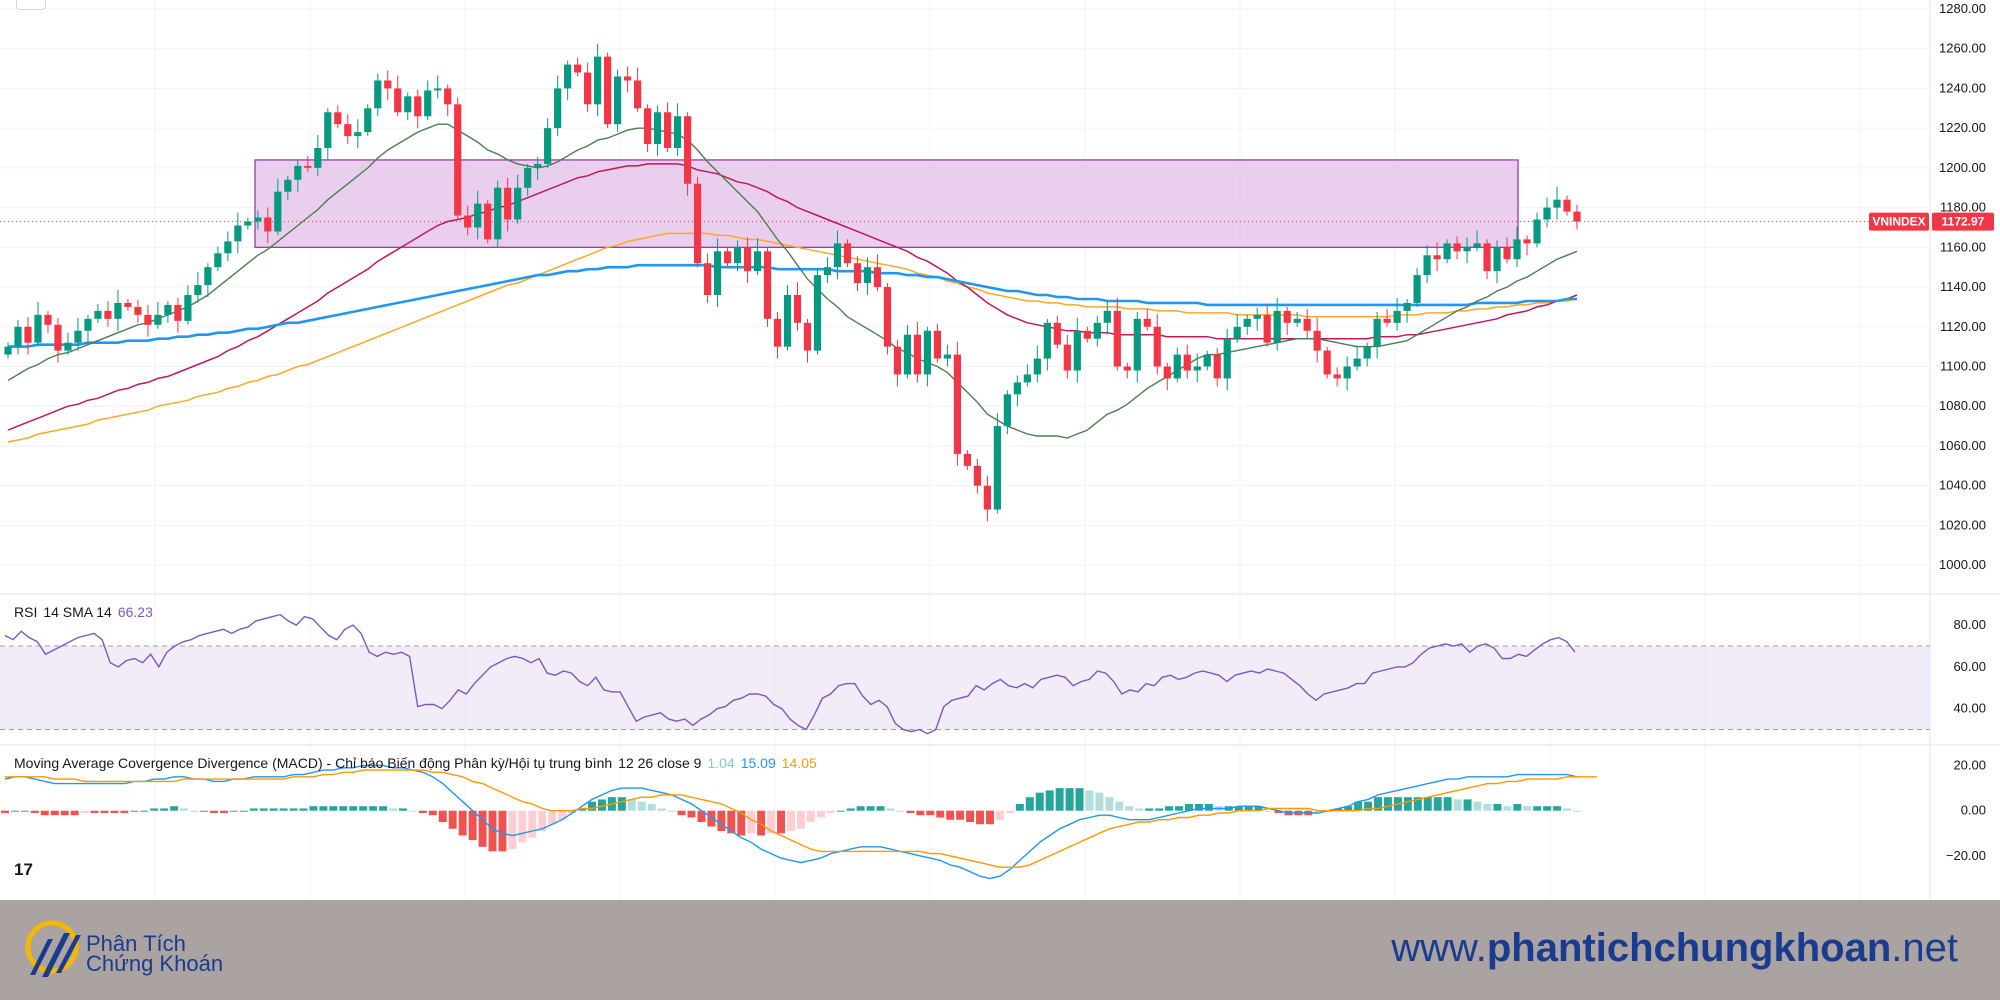 The height and width of the screenshot is (1000, 2000). What do you see at coordinates (1962, 87) in the screenshot?
I see `price-tick-label: 1240.00` at bounding box center [1962, 87].